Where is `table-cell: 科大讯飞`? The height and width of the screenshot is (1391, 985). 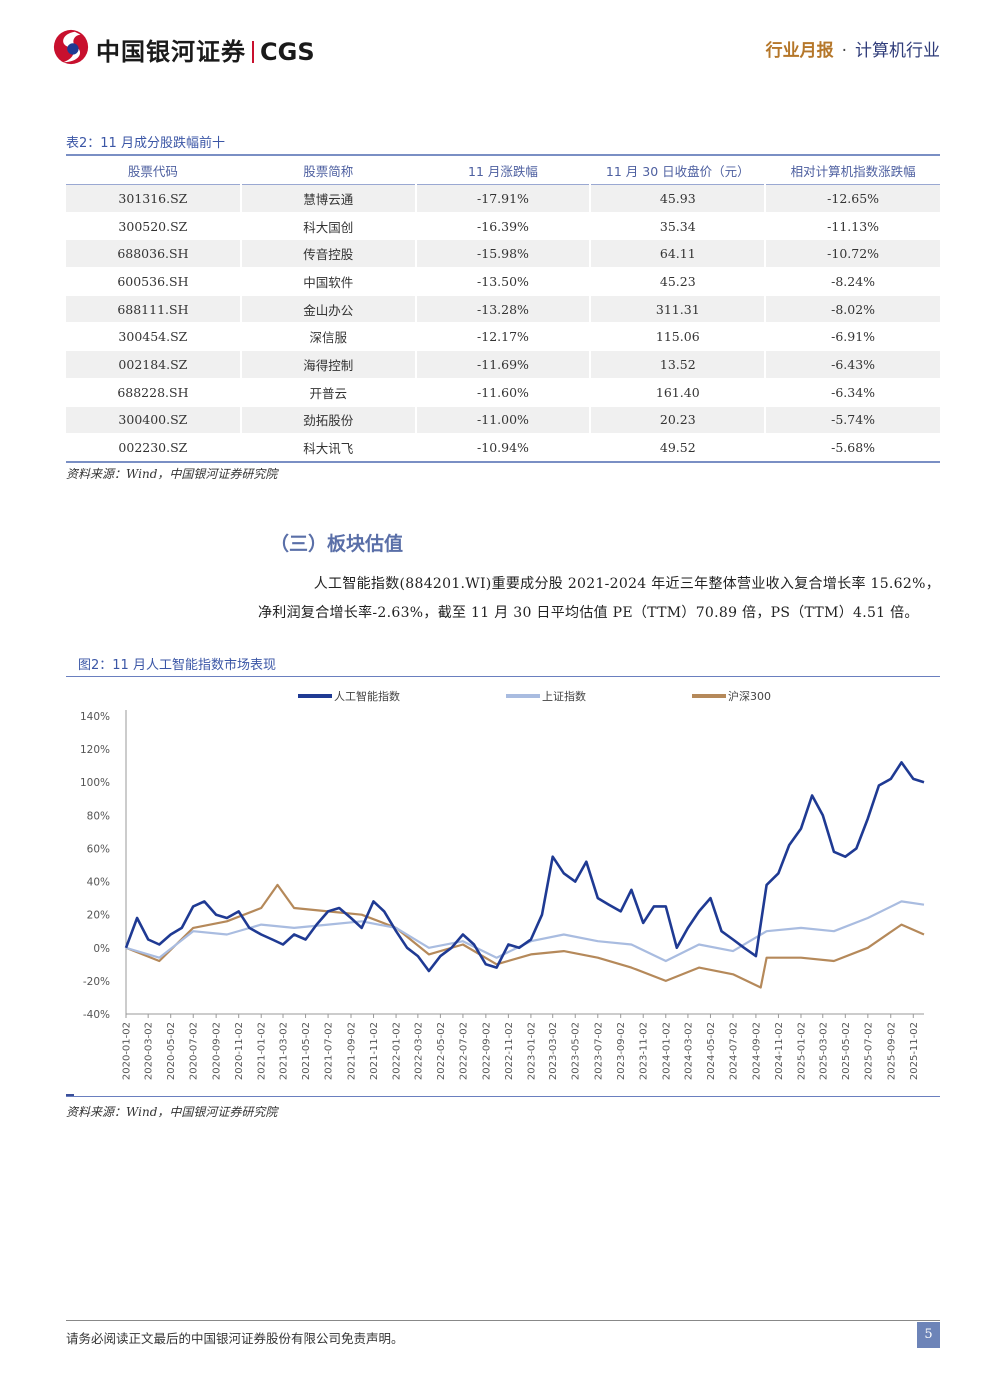 table-cell: 科大讯飞 is located at coordinates (327, 448).